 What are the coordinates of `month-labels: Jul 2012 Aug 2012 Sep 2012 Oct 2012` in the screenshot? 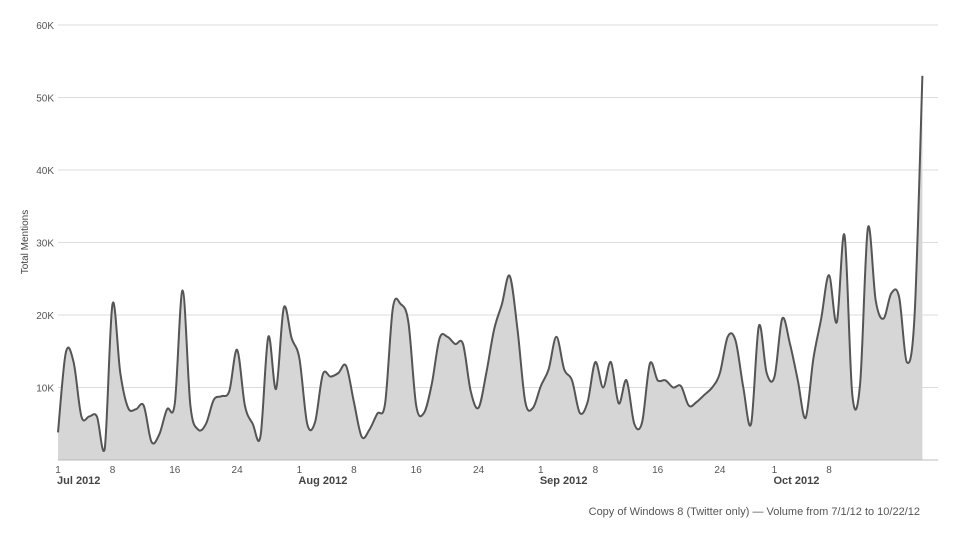 It's located at (438, 481).